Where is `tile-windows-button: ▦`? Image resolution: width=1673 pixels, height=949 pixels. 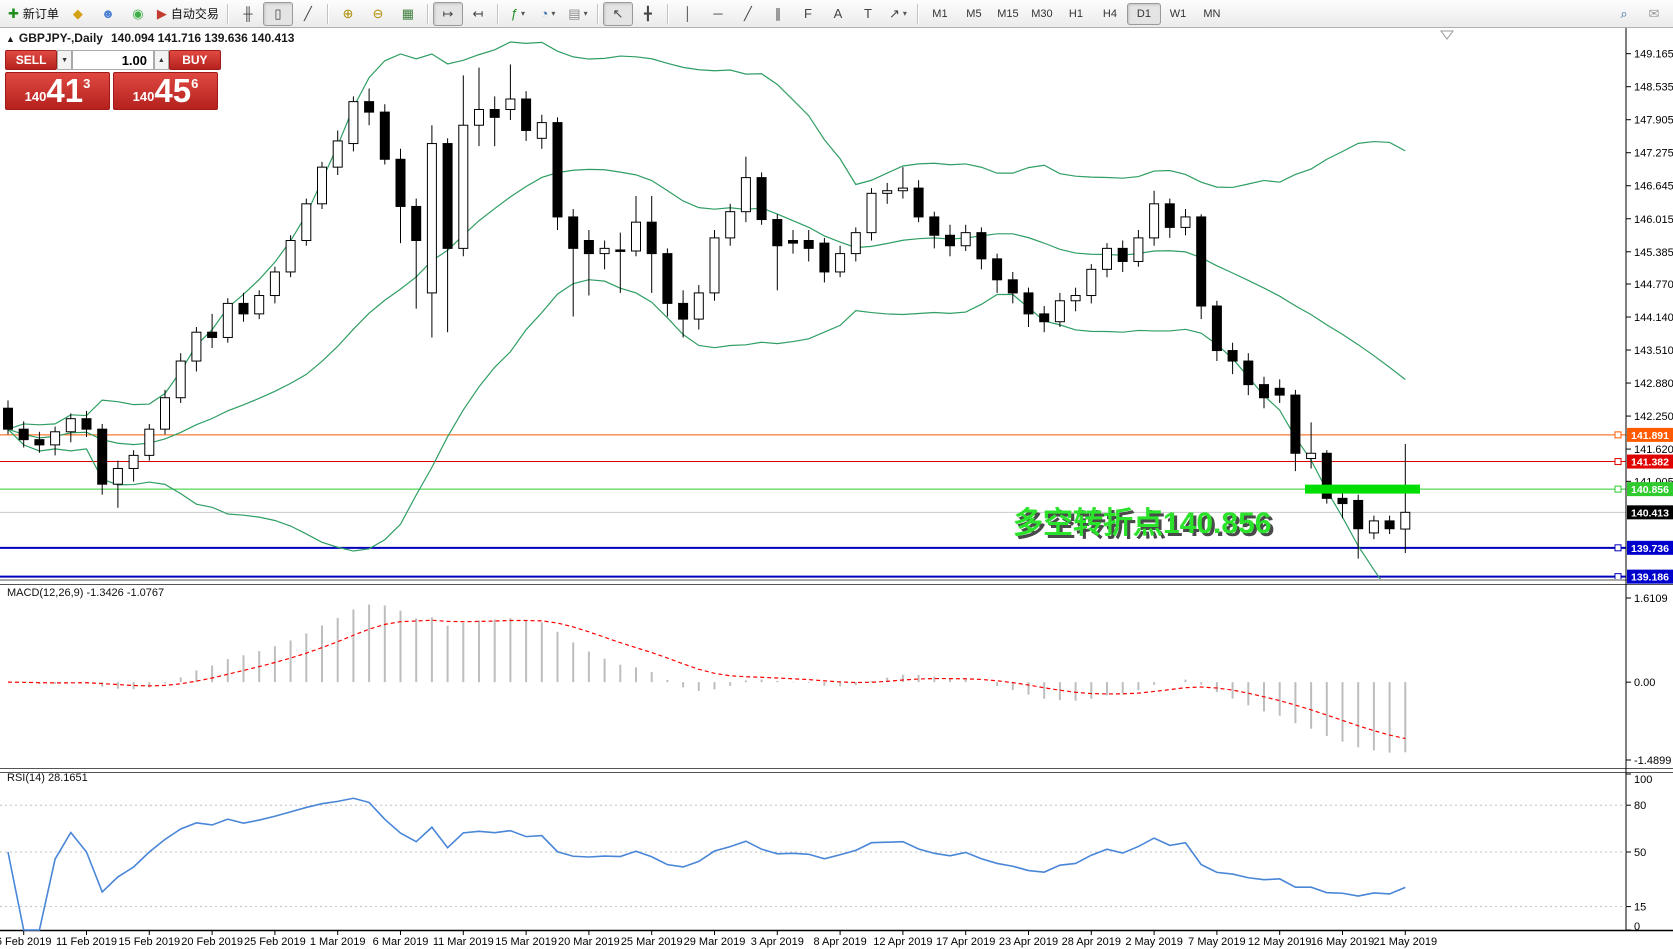
tile-windows-button: ▦ is located at coordinates (408, 14).